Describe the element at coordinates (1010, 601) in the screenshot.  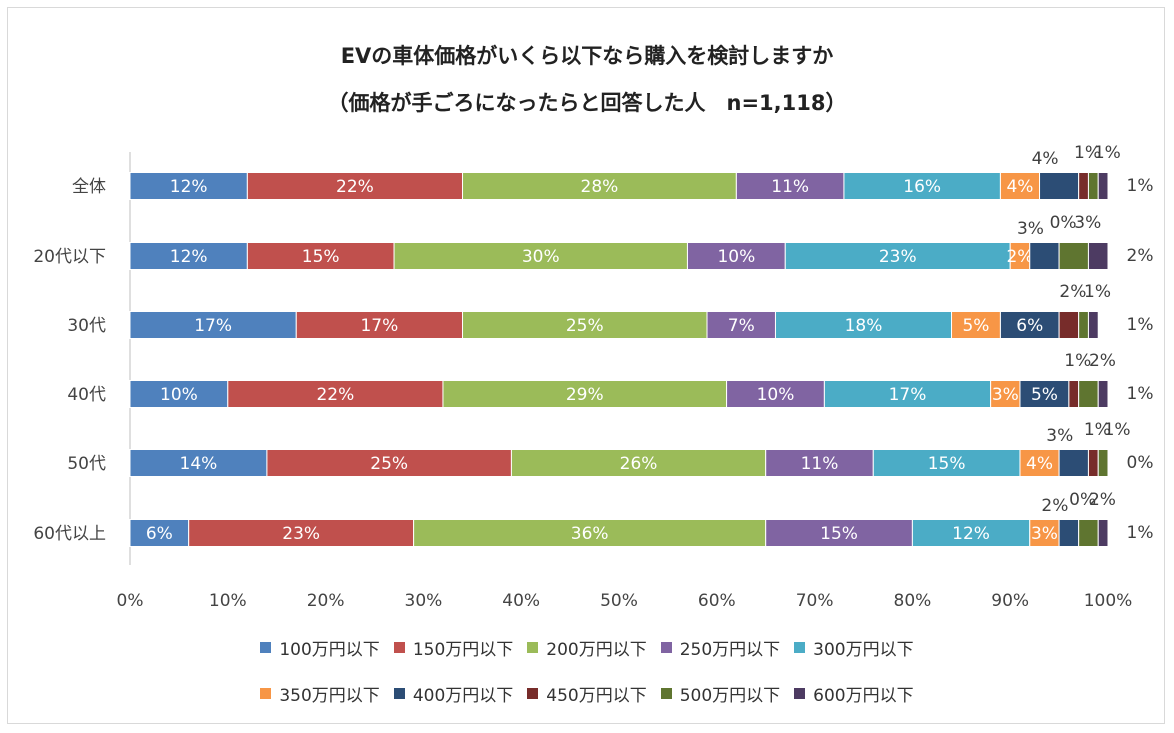
I see `x-tick-label: 90%` at that location.